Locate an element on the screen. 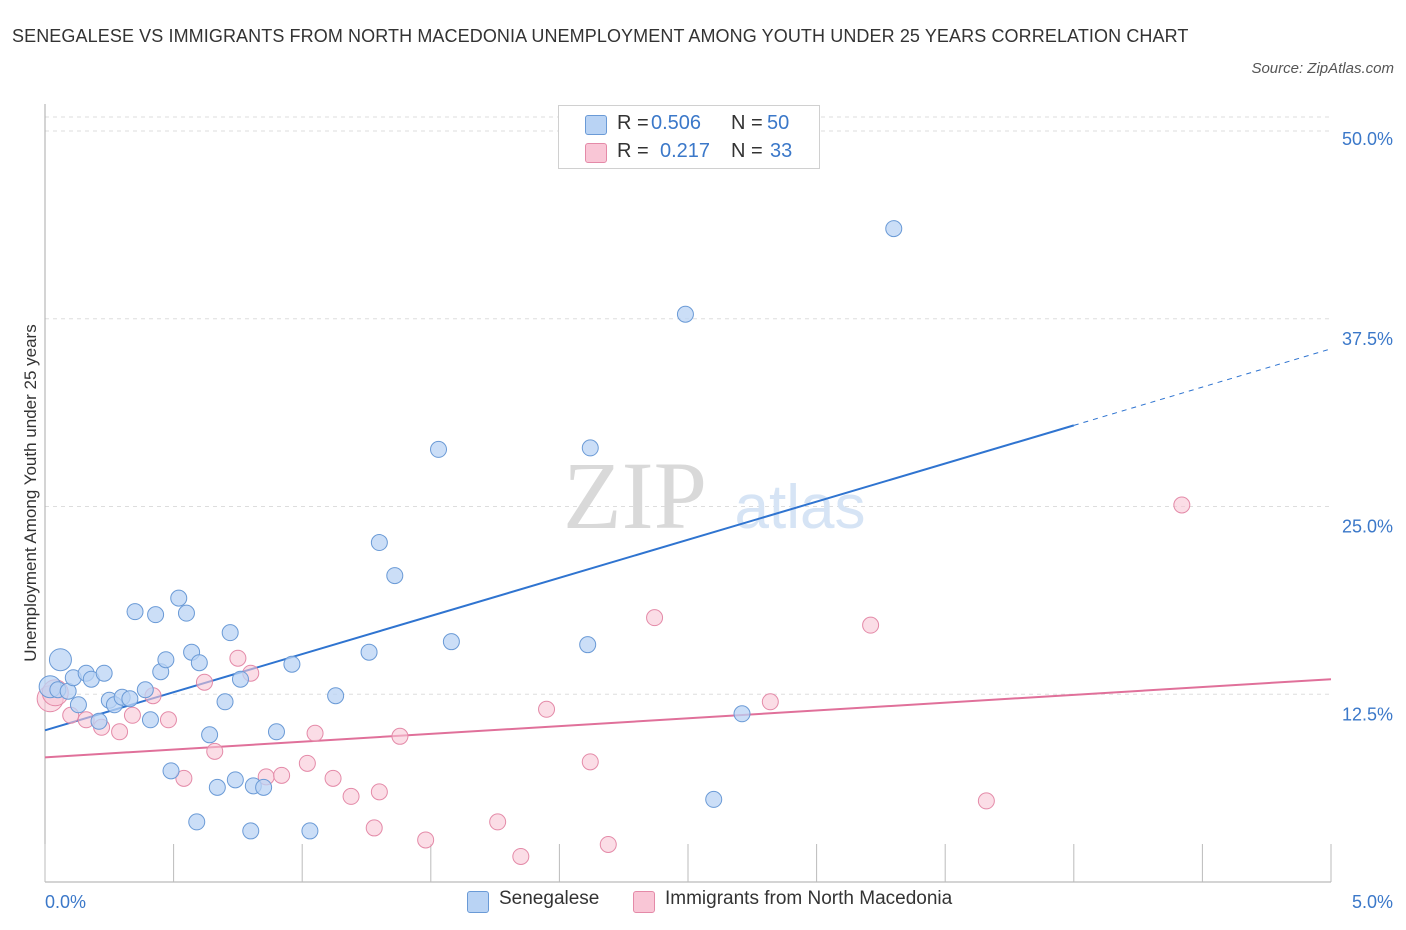 This screenshot has width=1406, height=930. legend-n-value: 50 is located at coordinates (778, 123).